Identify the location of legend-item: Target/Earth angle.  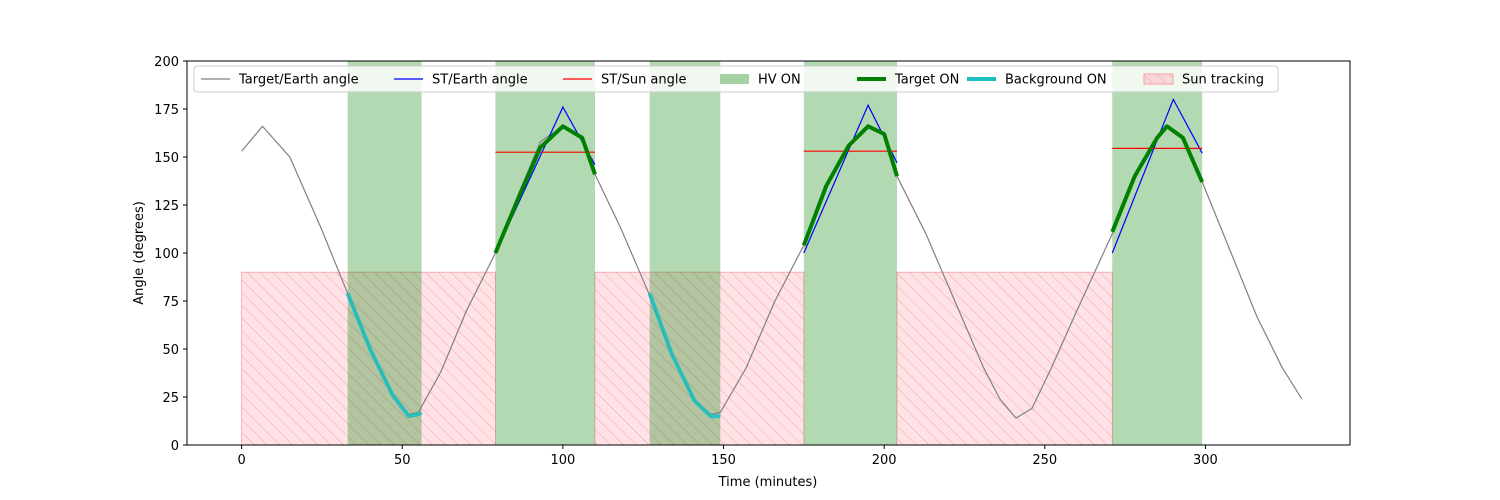
(280, 80).